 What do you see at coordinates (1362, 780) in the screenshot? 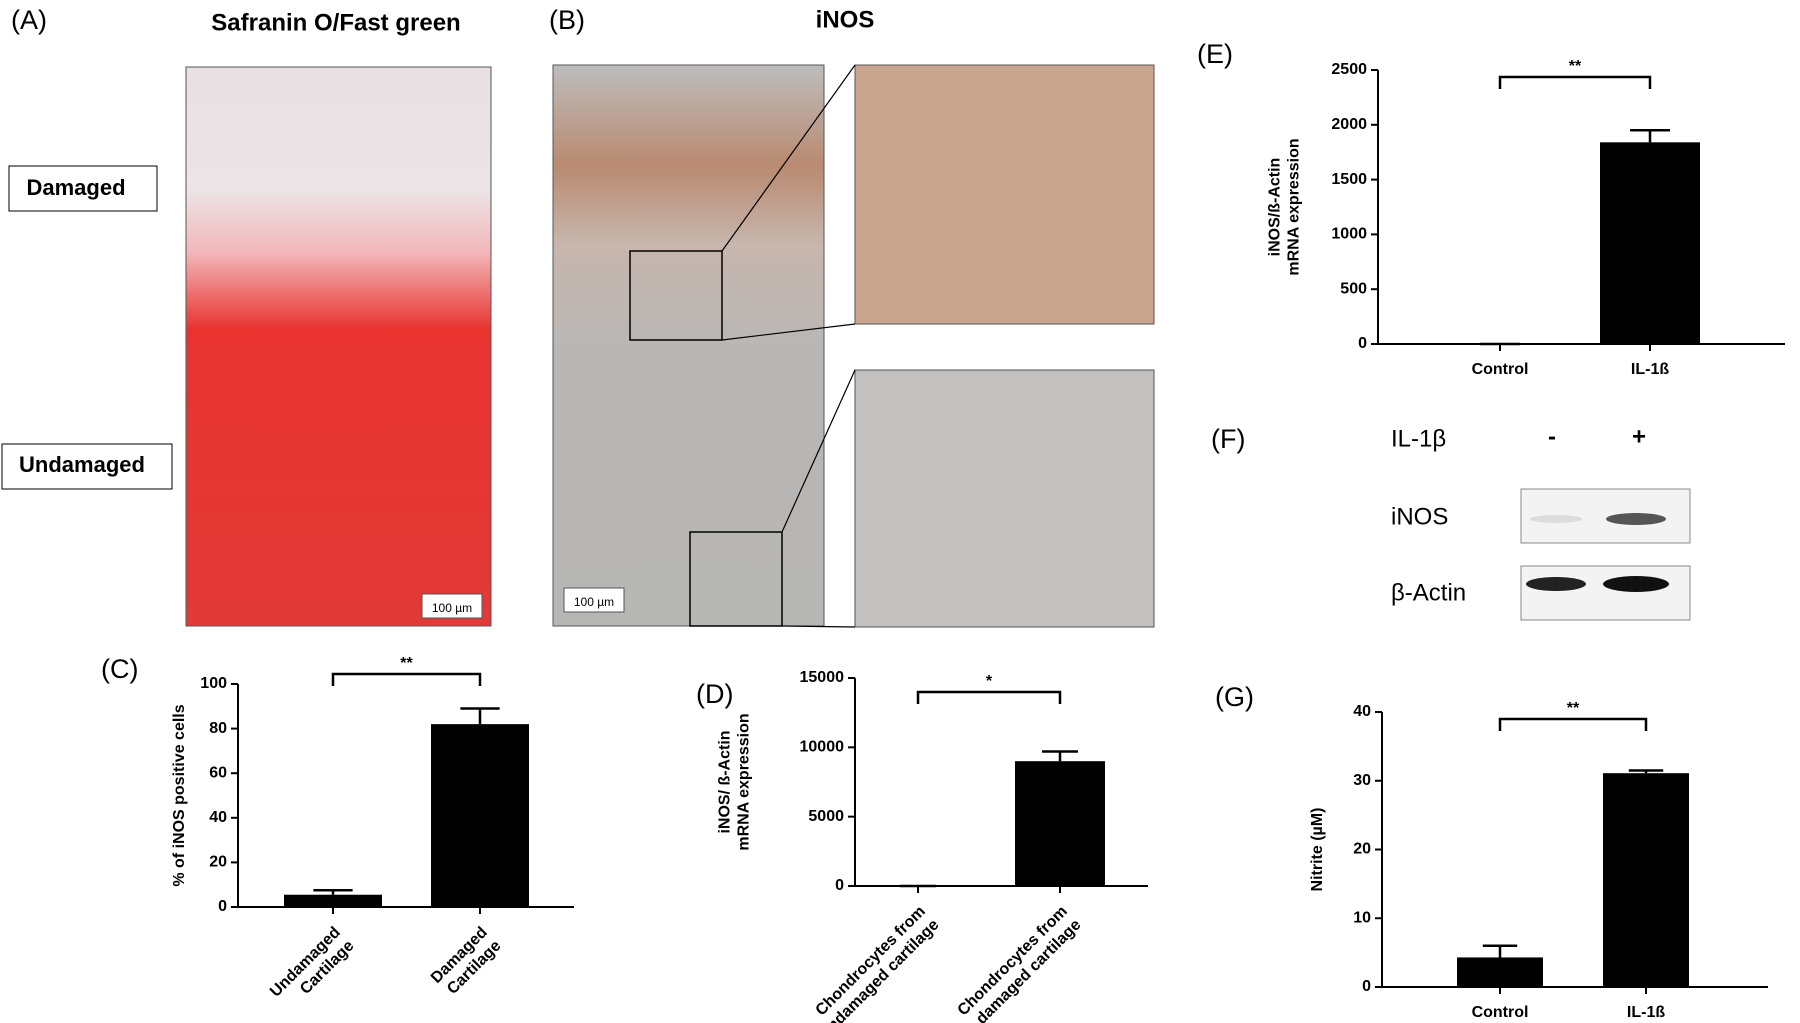
I see `y-tick-label: 30` at bounding box center [1362, 780].